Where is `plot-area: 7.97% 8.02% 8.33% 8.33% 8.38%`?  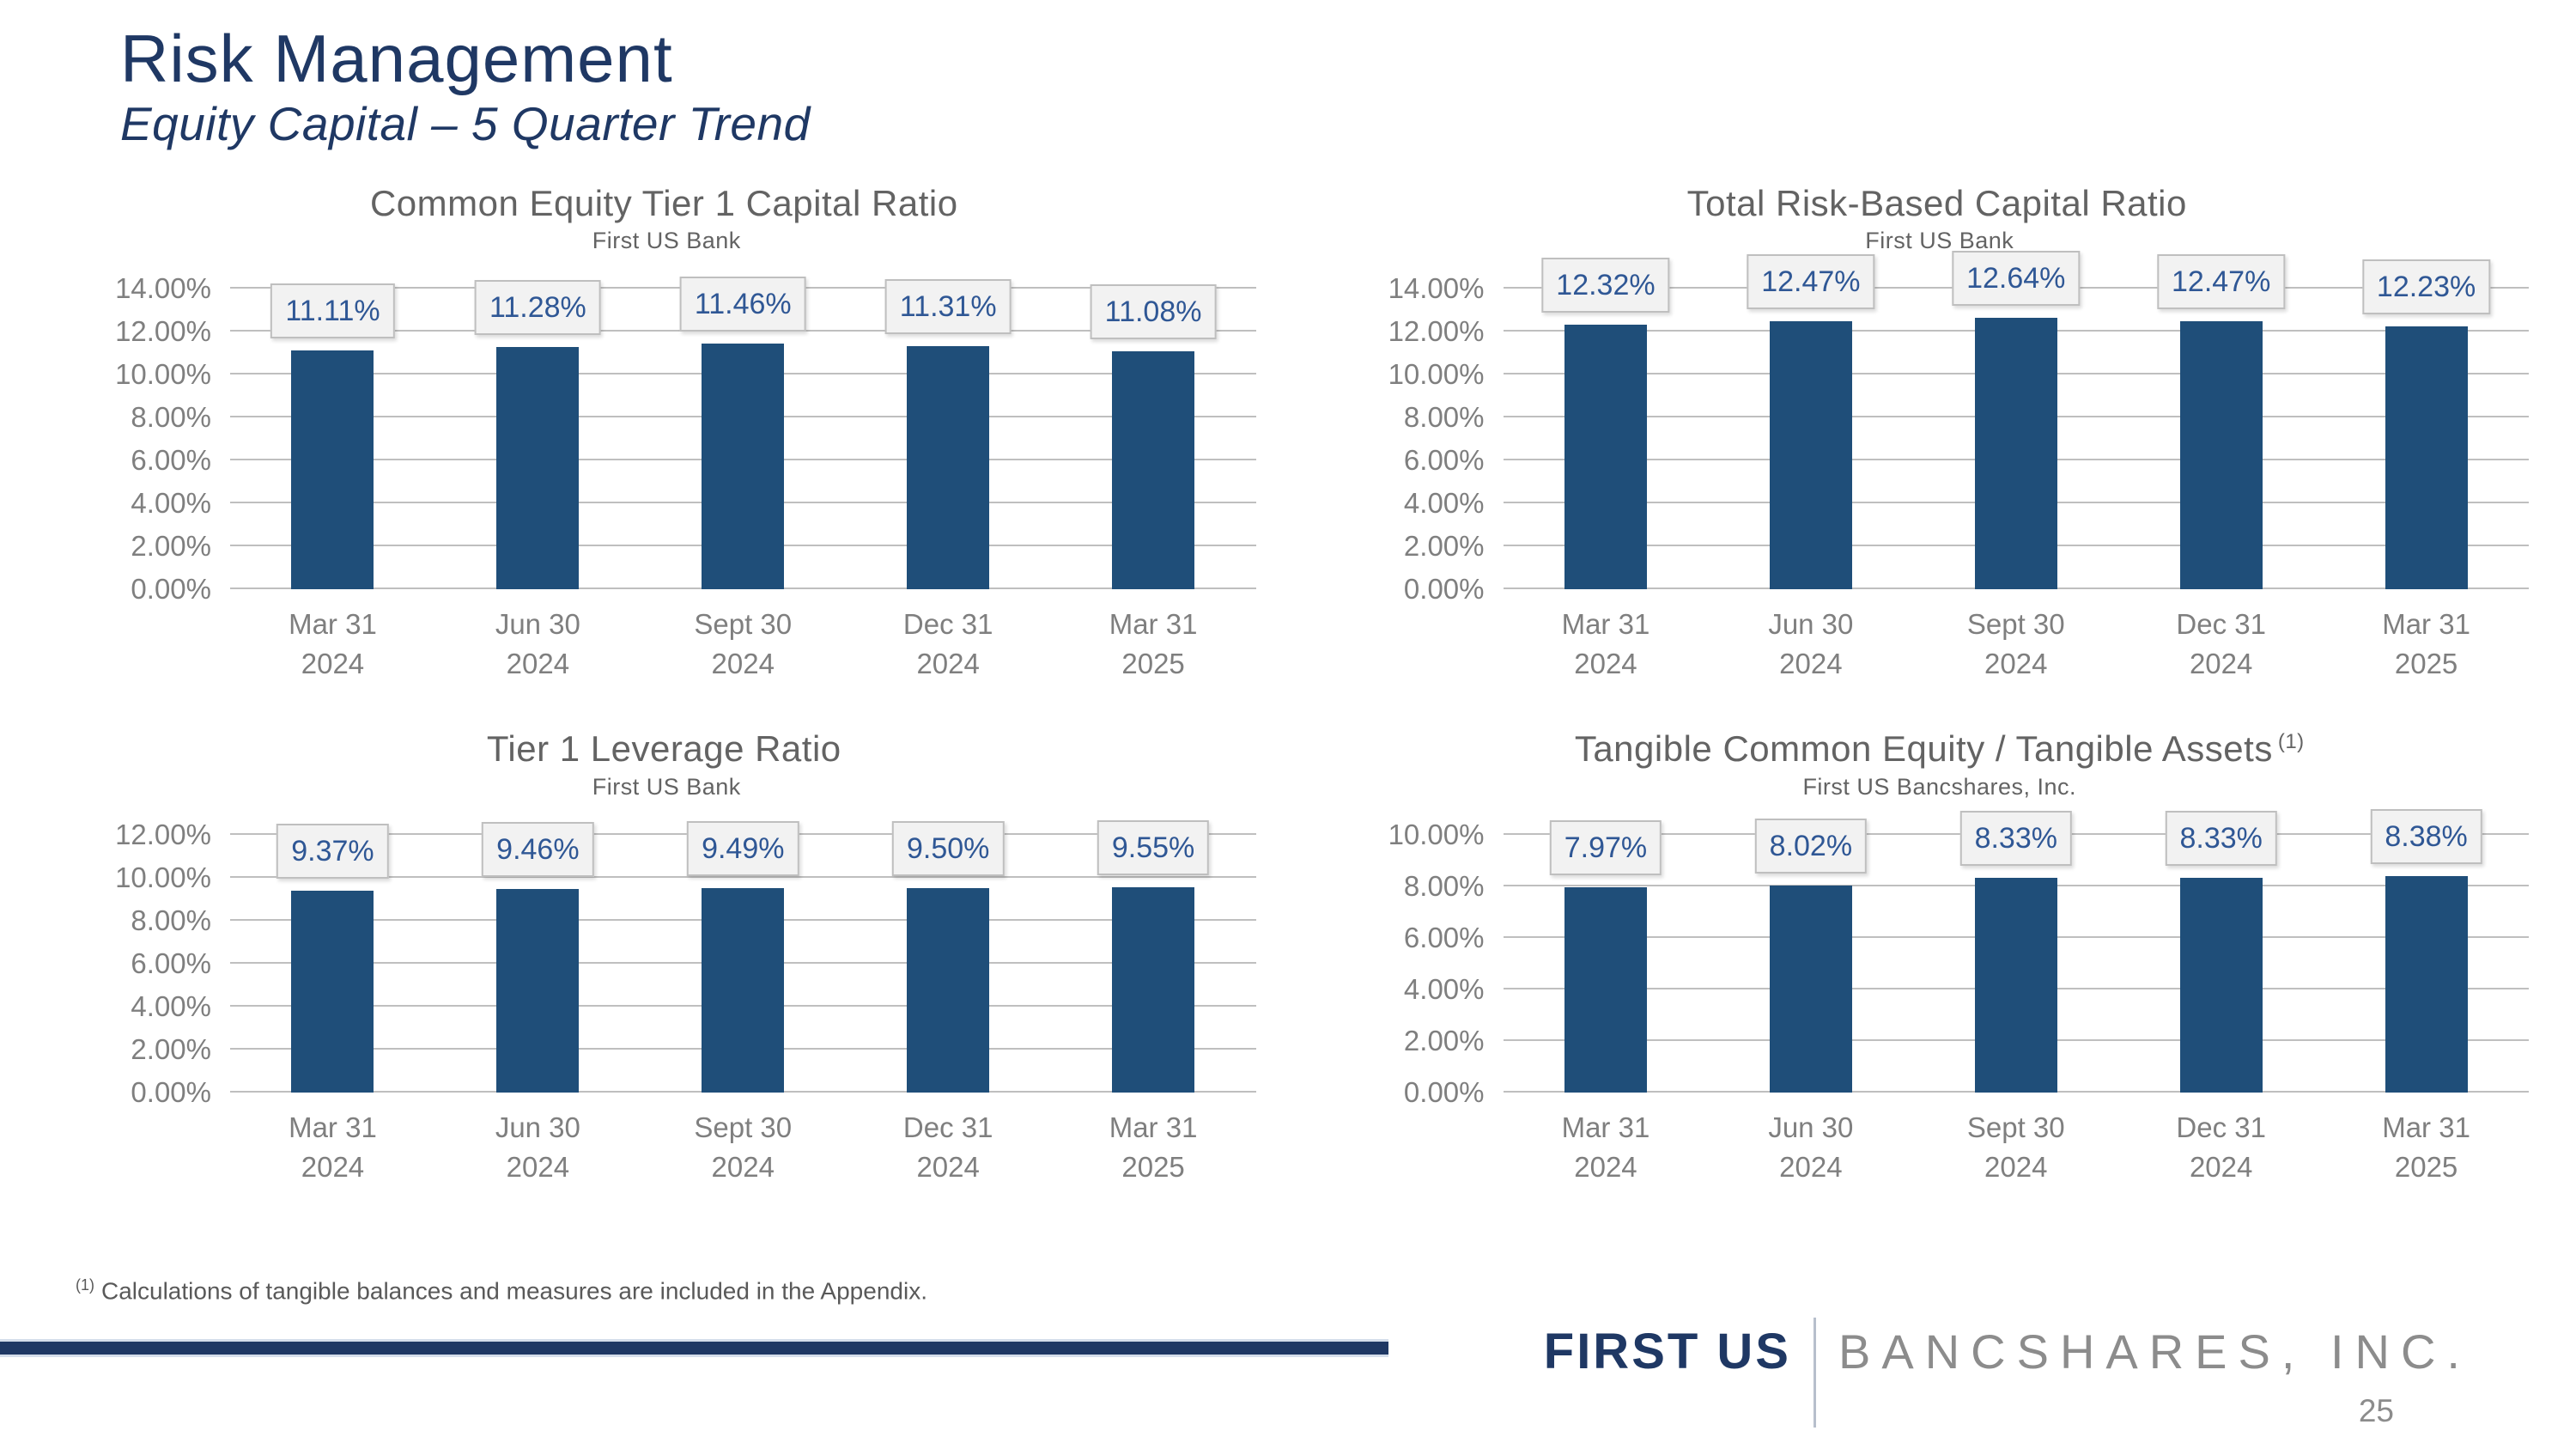
plot-area: 7.97% 8.02% 8.33% 8.33% 8.38% is located at coordinates (2017, 951).